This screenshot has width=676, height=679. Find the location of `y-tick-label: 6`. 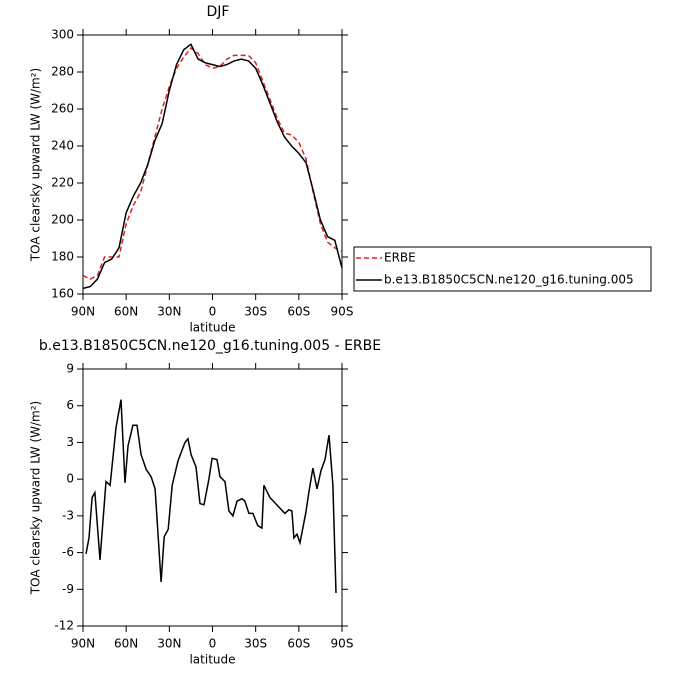

y-tick-label: 6 is located at coordinates (70, 405).